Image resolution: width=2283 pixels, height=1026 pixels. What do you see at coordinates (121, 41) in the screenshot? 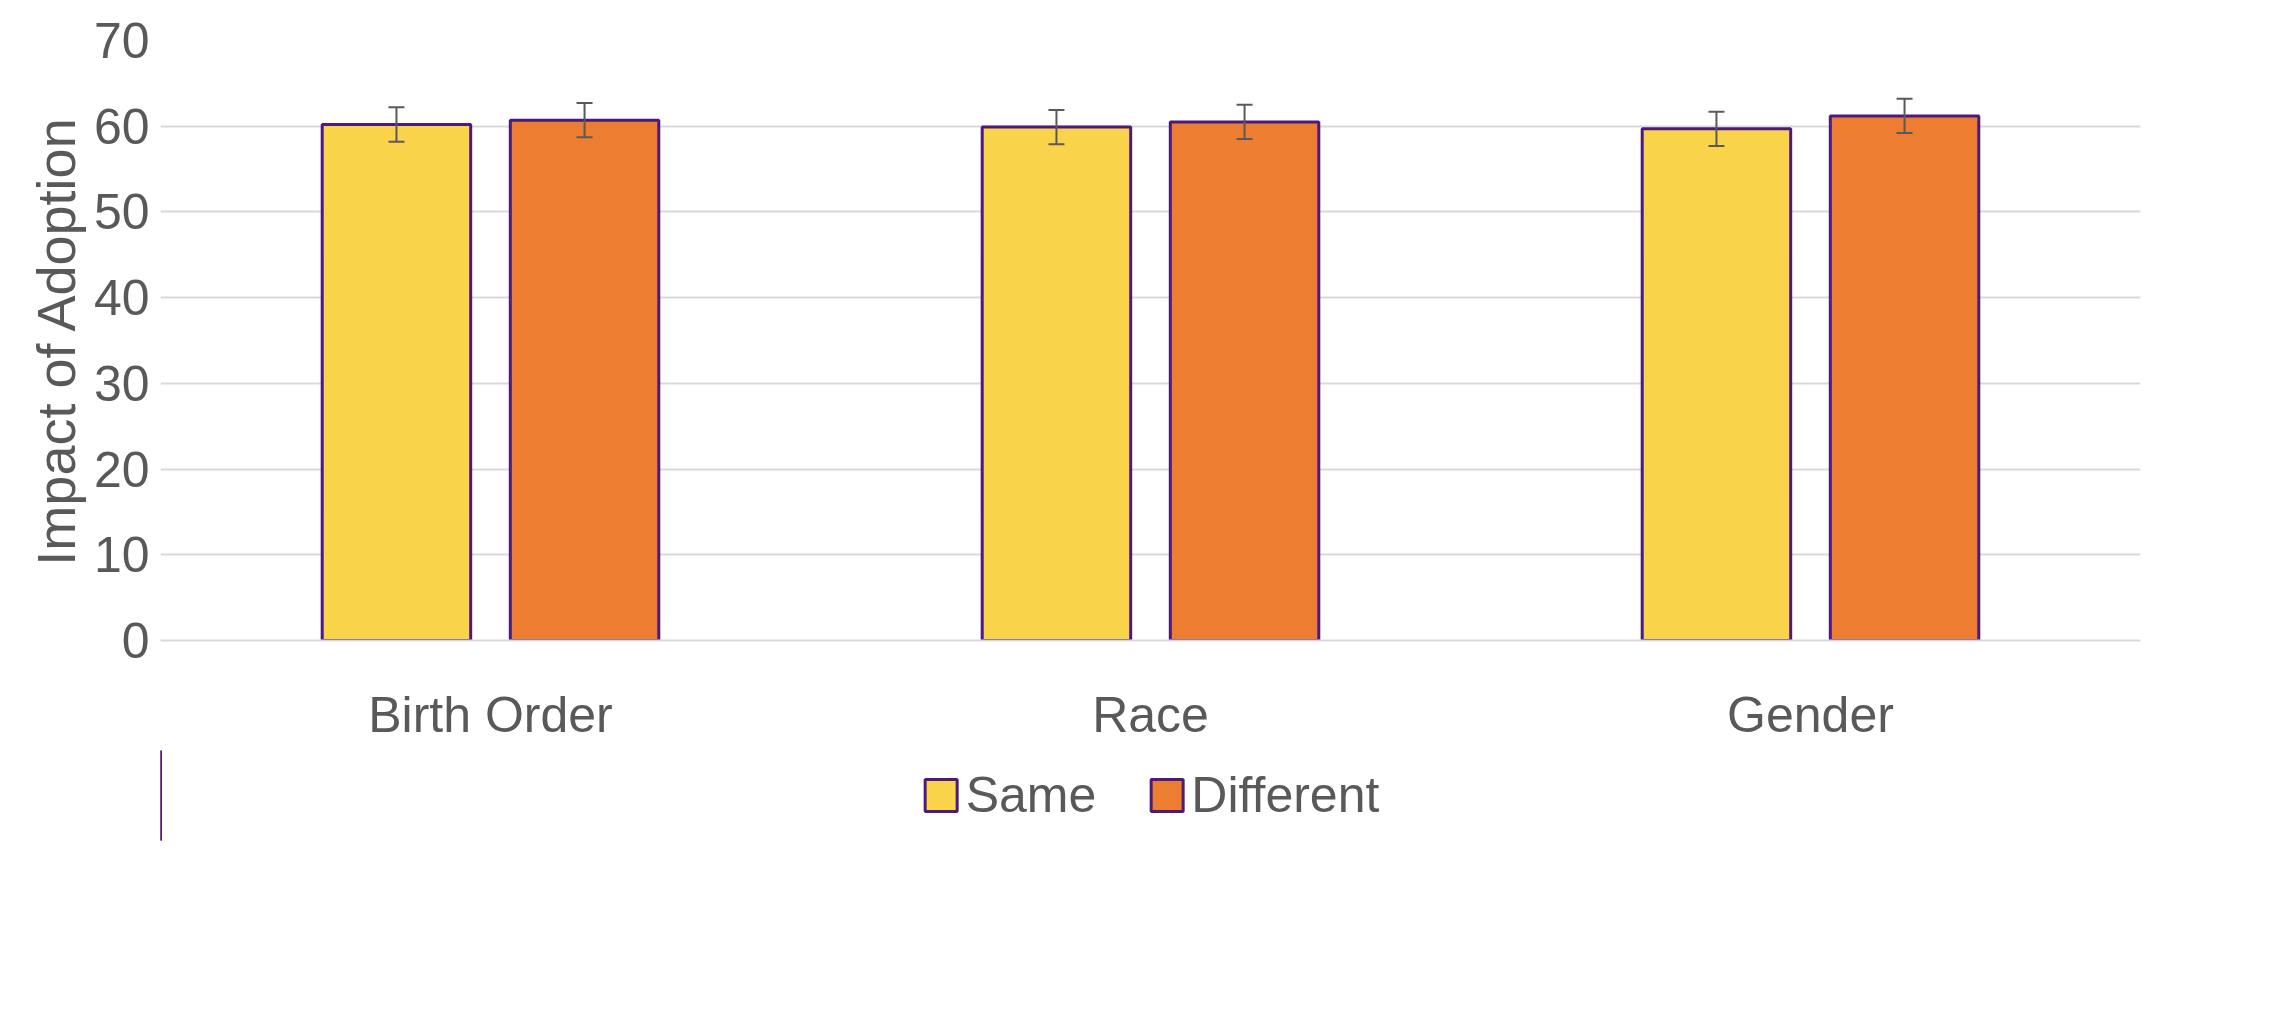
I see `y-tick-label: 70` at bounding box center [121, 41].